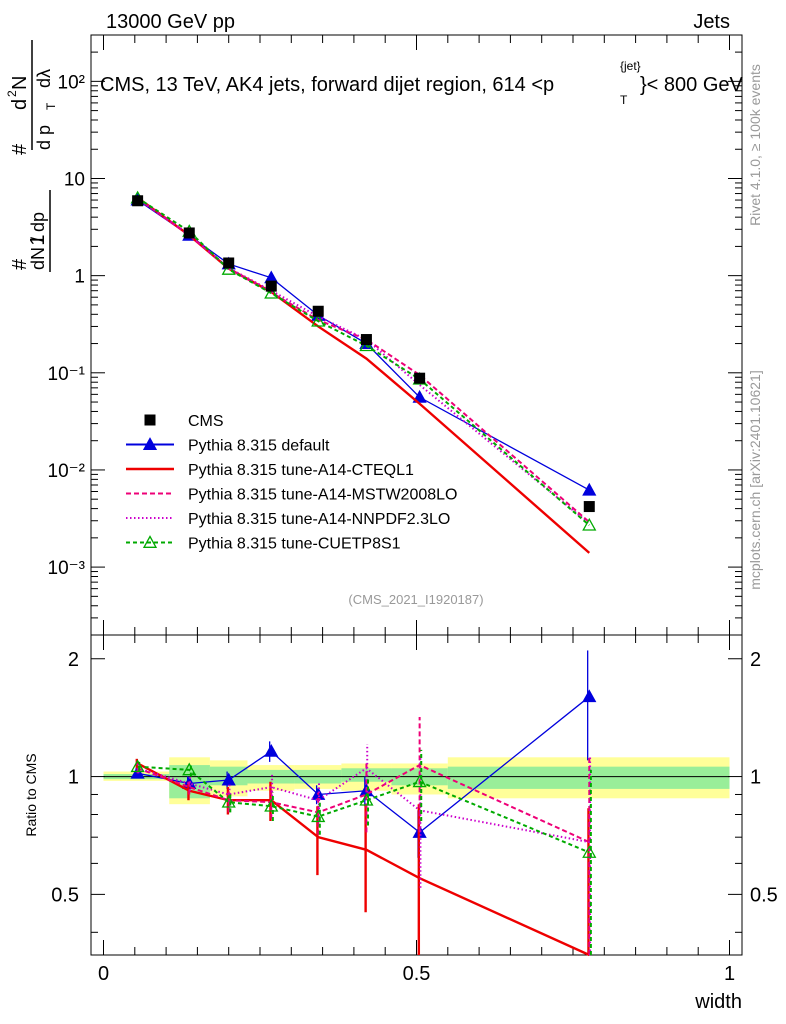 The height and width of the screenshot is (1024, 786). What do you see at coordinates (51, 106) in the screenshot?
I see `svg-text: T` at bounding box center [51, 106].